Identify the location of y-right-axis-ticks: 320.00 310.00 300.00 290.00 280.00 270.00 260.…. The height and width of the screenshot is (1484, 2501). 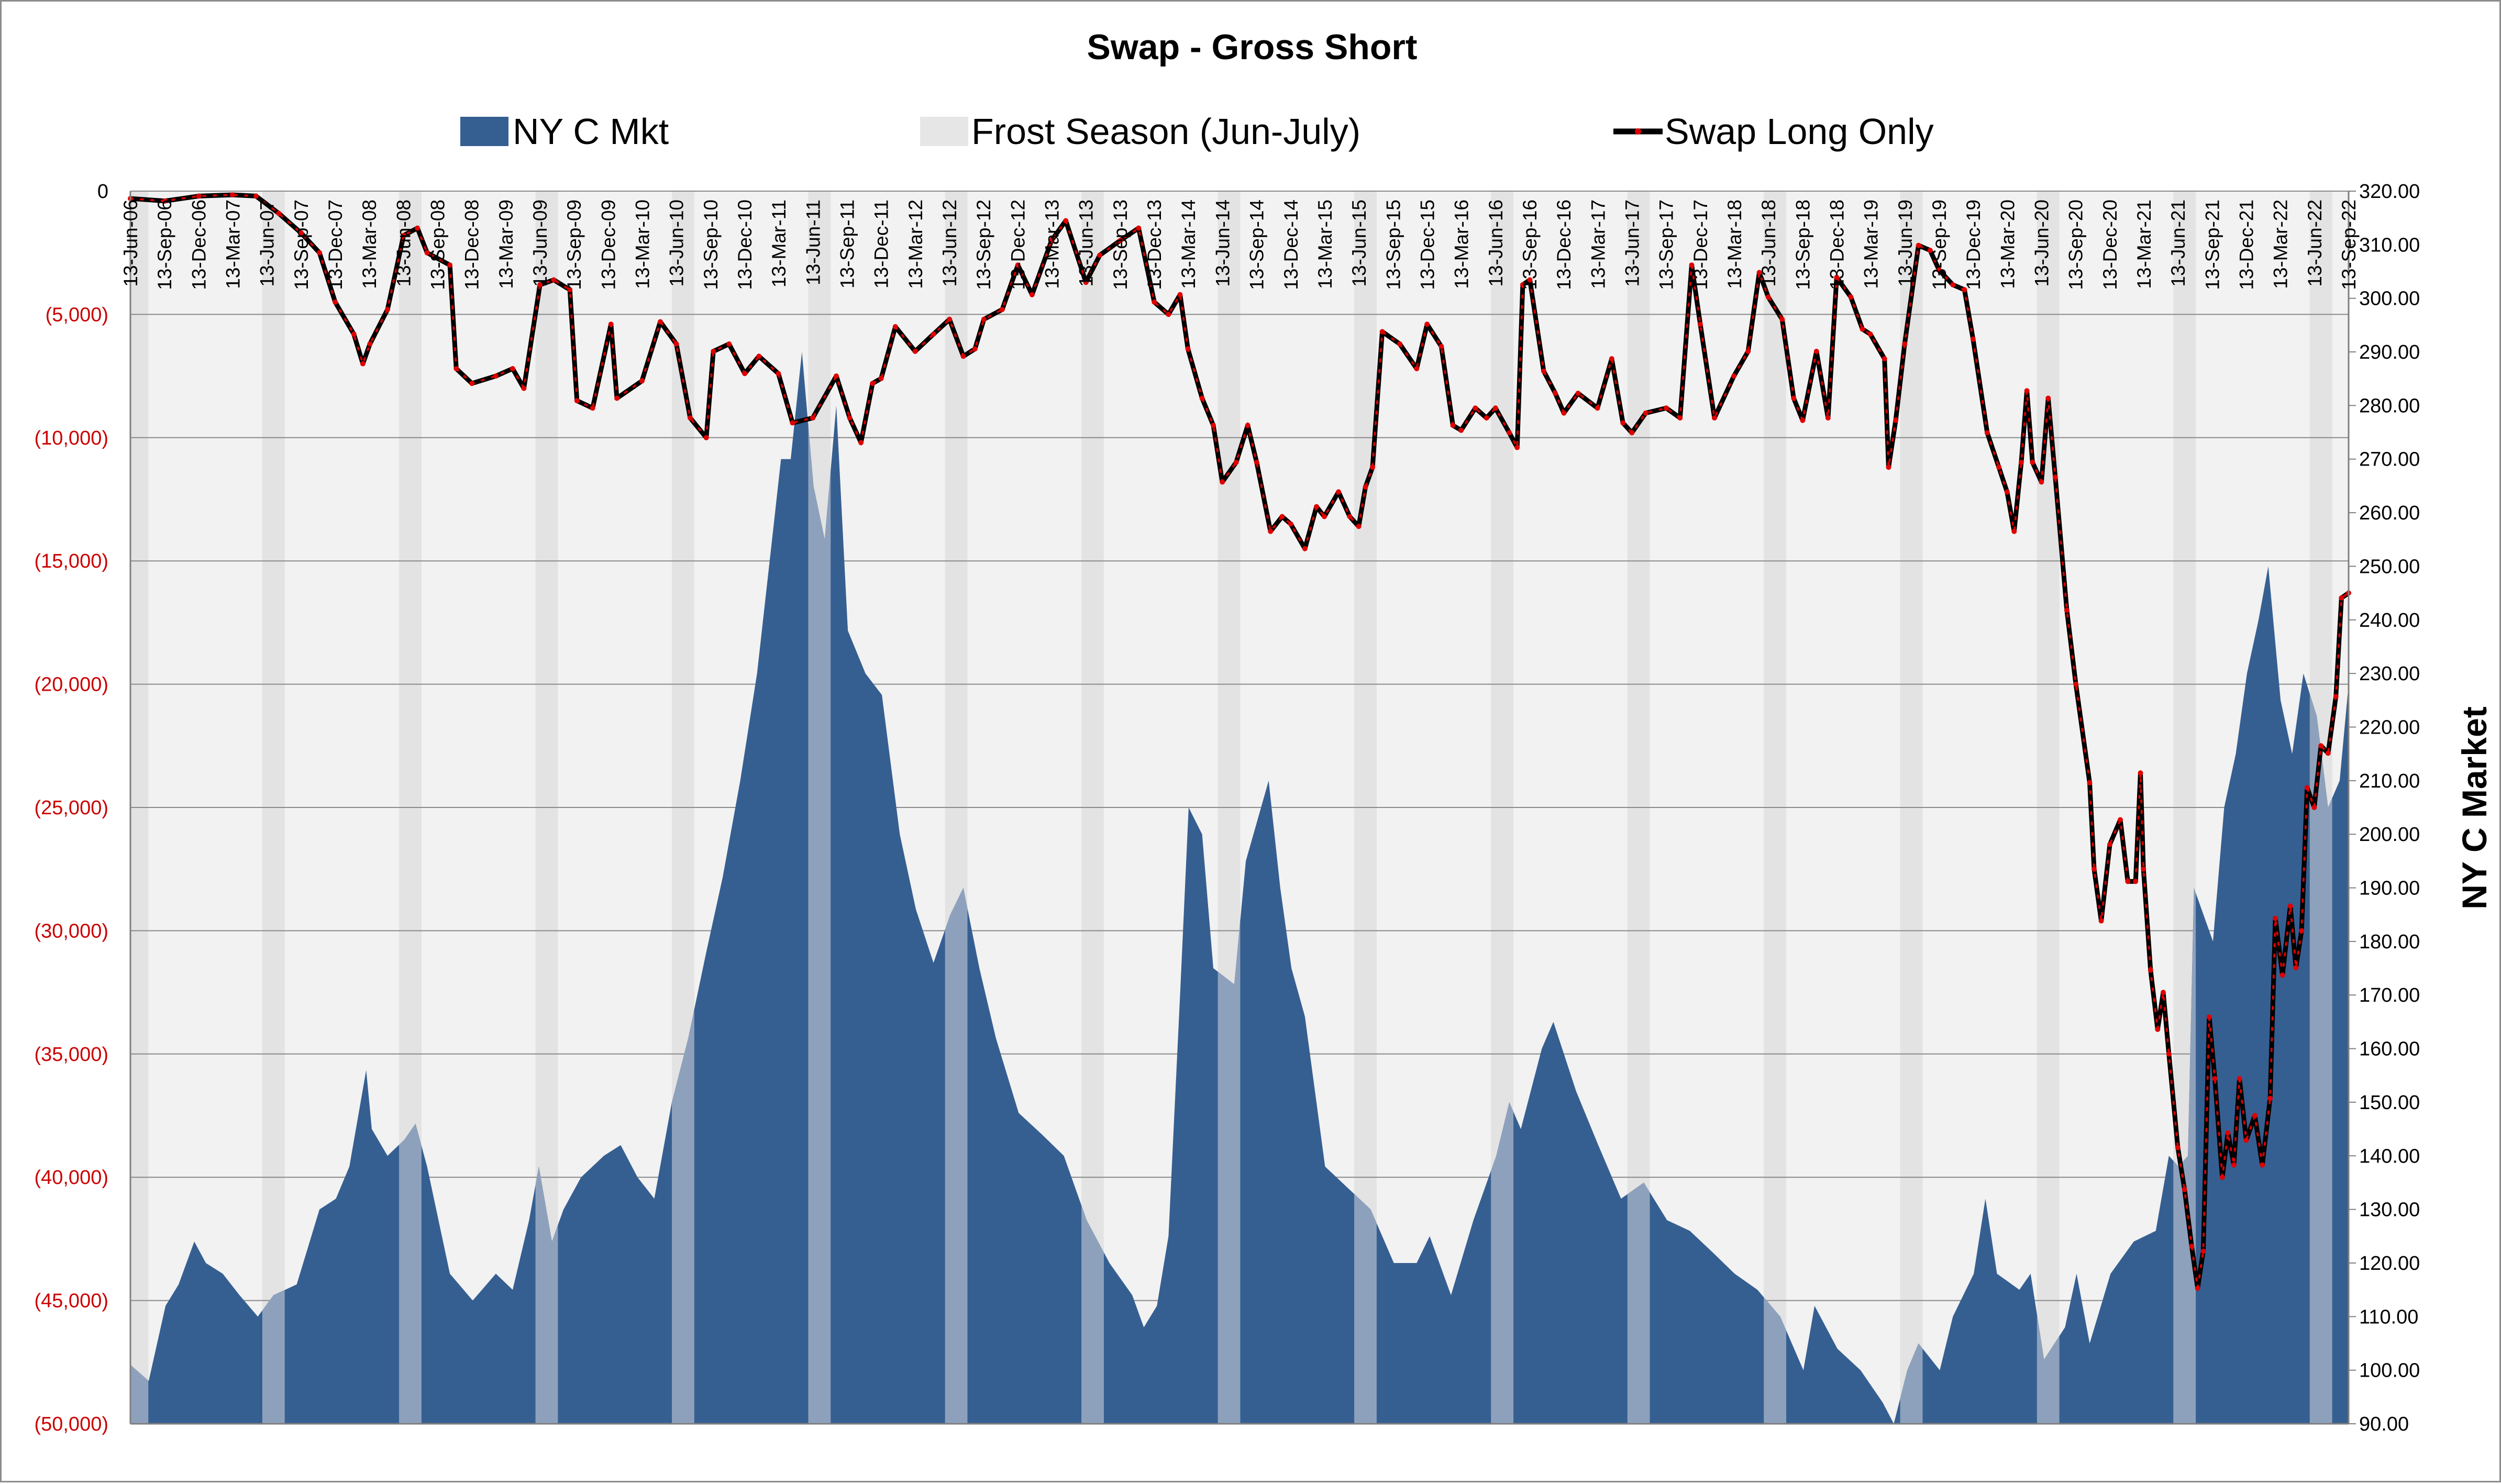
(2384, 808).